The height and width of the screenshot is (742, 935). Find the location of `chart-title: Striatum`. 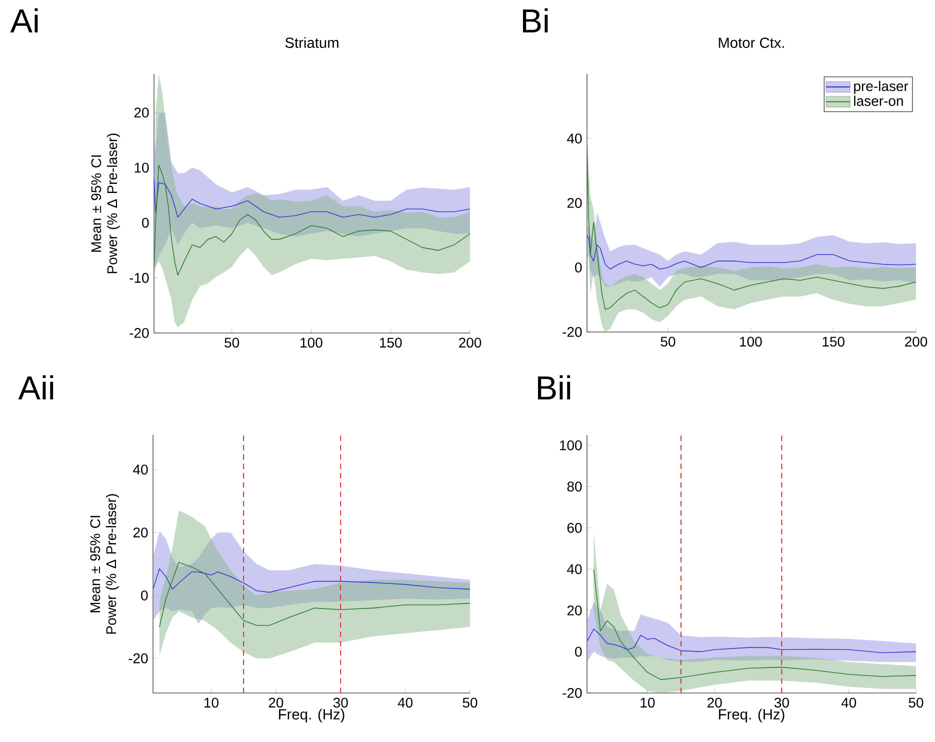

chart-title: Striatum is located at coordinates (311, 42).